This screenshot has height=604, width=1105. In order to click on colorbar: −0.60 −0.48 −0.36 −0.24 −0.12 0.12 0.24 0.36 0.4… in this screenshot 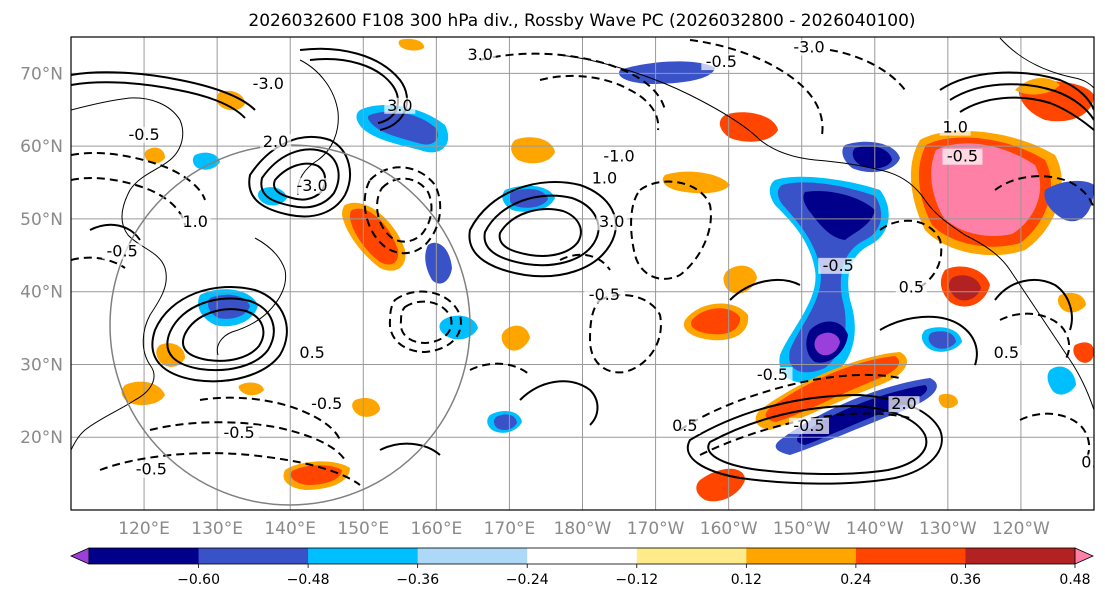, I will do `click(582, 567)`.